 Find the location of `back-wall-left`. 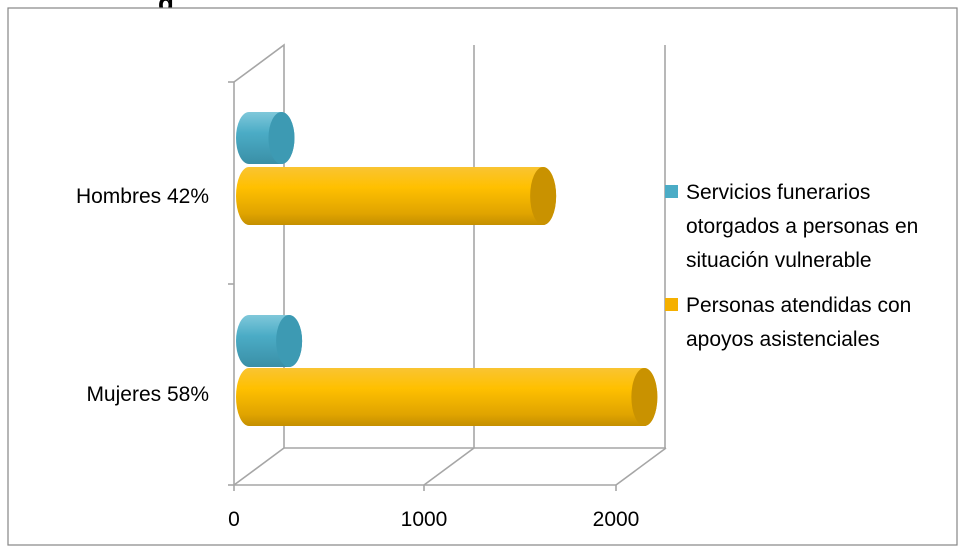

back-wall-left is located at coordinates (259, 245).